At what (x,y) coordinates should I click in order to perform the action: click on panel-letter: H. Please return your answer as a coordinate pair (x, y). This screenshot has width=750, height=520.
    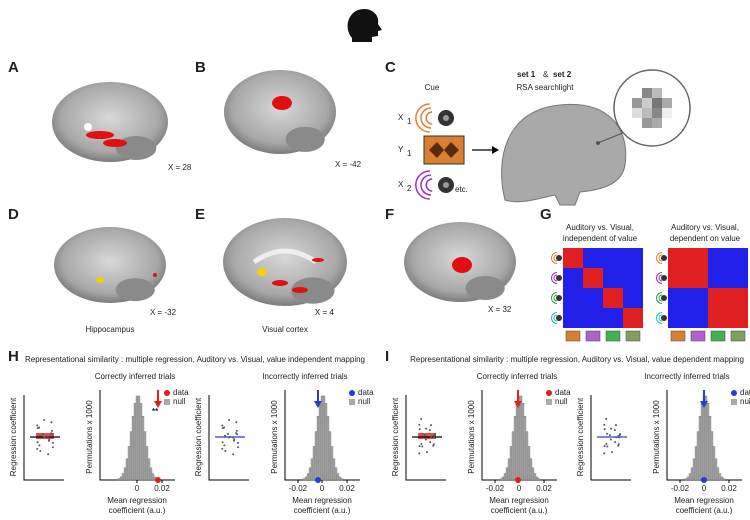
    Looking at the image, I should click on (13, 356).